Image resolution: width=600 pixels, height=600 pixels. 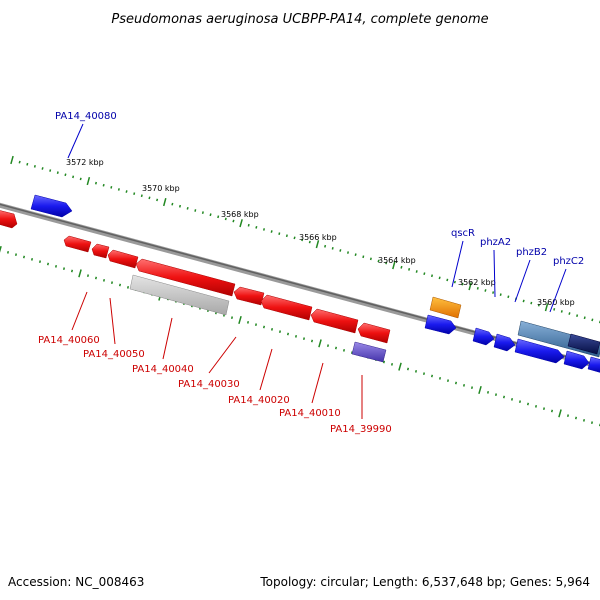 I want to click on label-PA14_40050: PA14_40050, so click(x=114, y=354).